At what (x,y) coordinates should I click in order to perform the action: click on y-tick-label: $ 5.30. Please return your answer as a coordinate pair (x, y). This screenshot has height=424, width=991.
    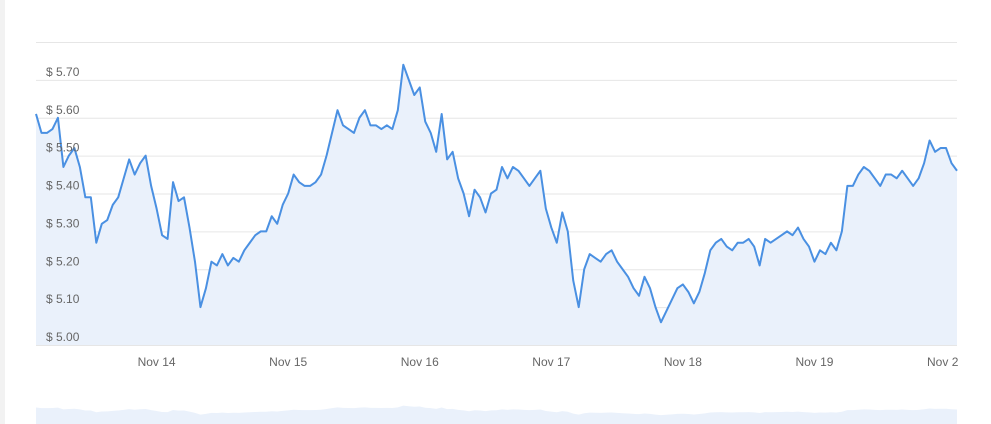
    Looking at the image, I should click on (63, 223).